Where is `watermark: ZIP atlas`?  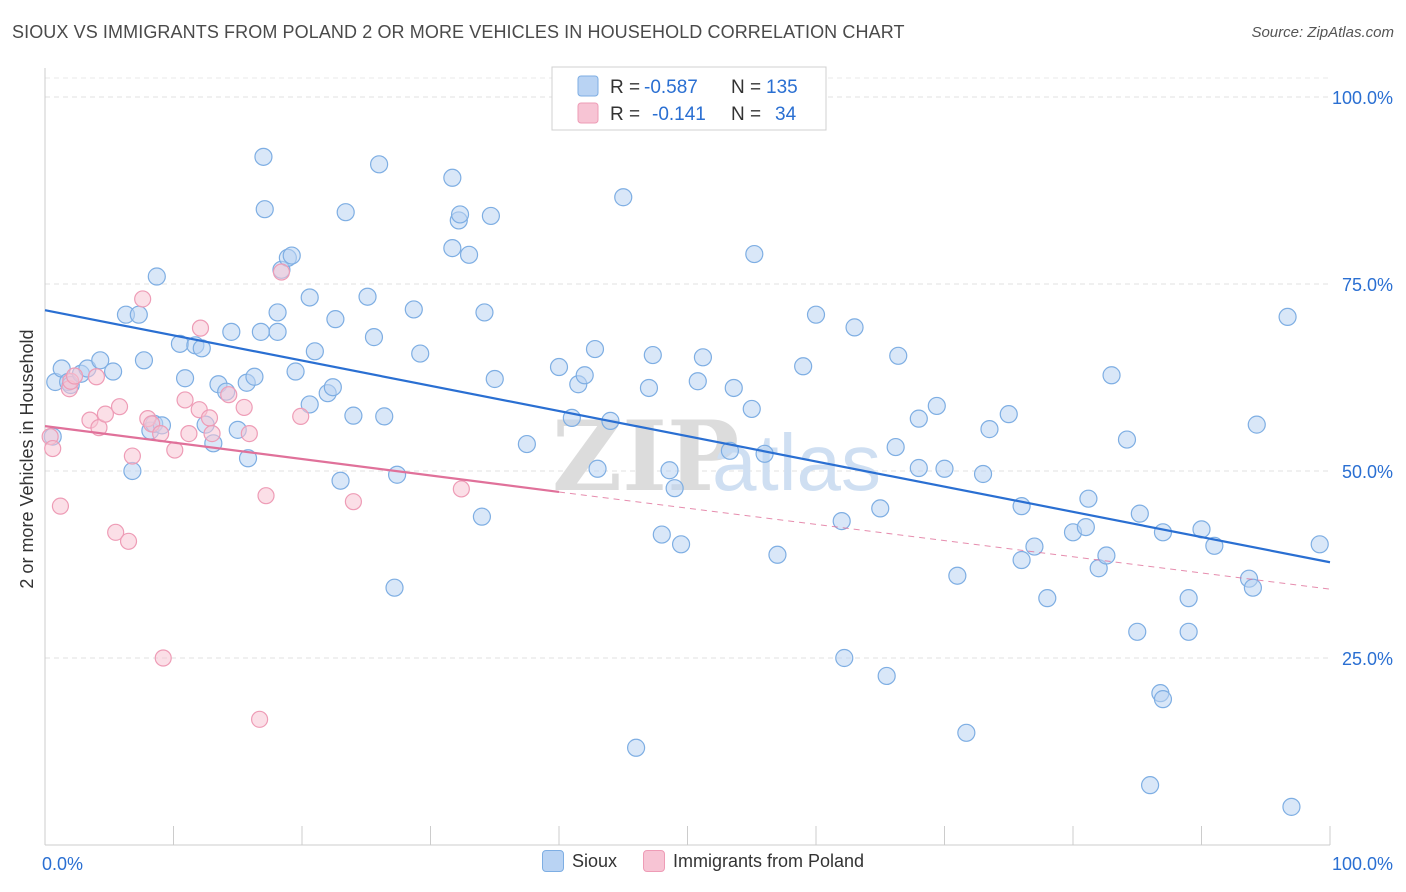
watermark: ZIP atlas is located at coordinates (716, 456).